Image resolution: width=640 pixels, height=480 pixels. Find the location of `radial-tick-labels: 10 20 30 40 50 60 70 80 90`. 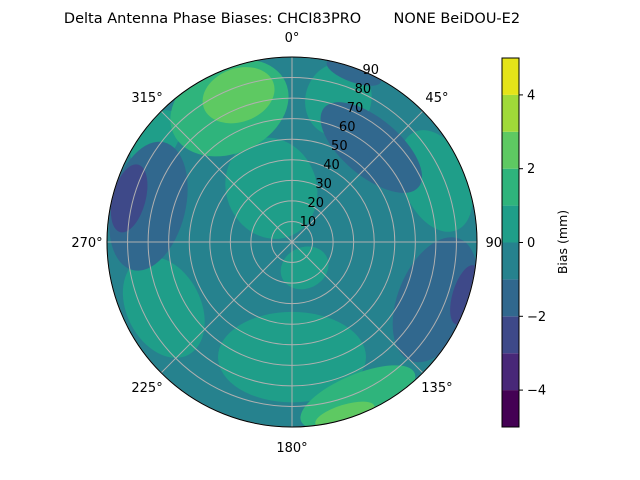

radial-tick-labels: 10 20 30 40 50 60 70 80 90 is located at coordinates (339, 146).